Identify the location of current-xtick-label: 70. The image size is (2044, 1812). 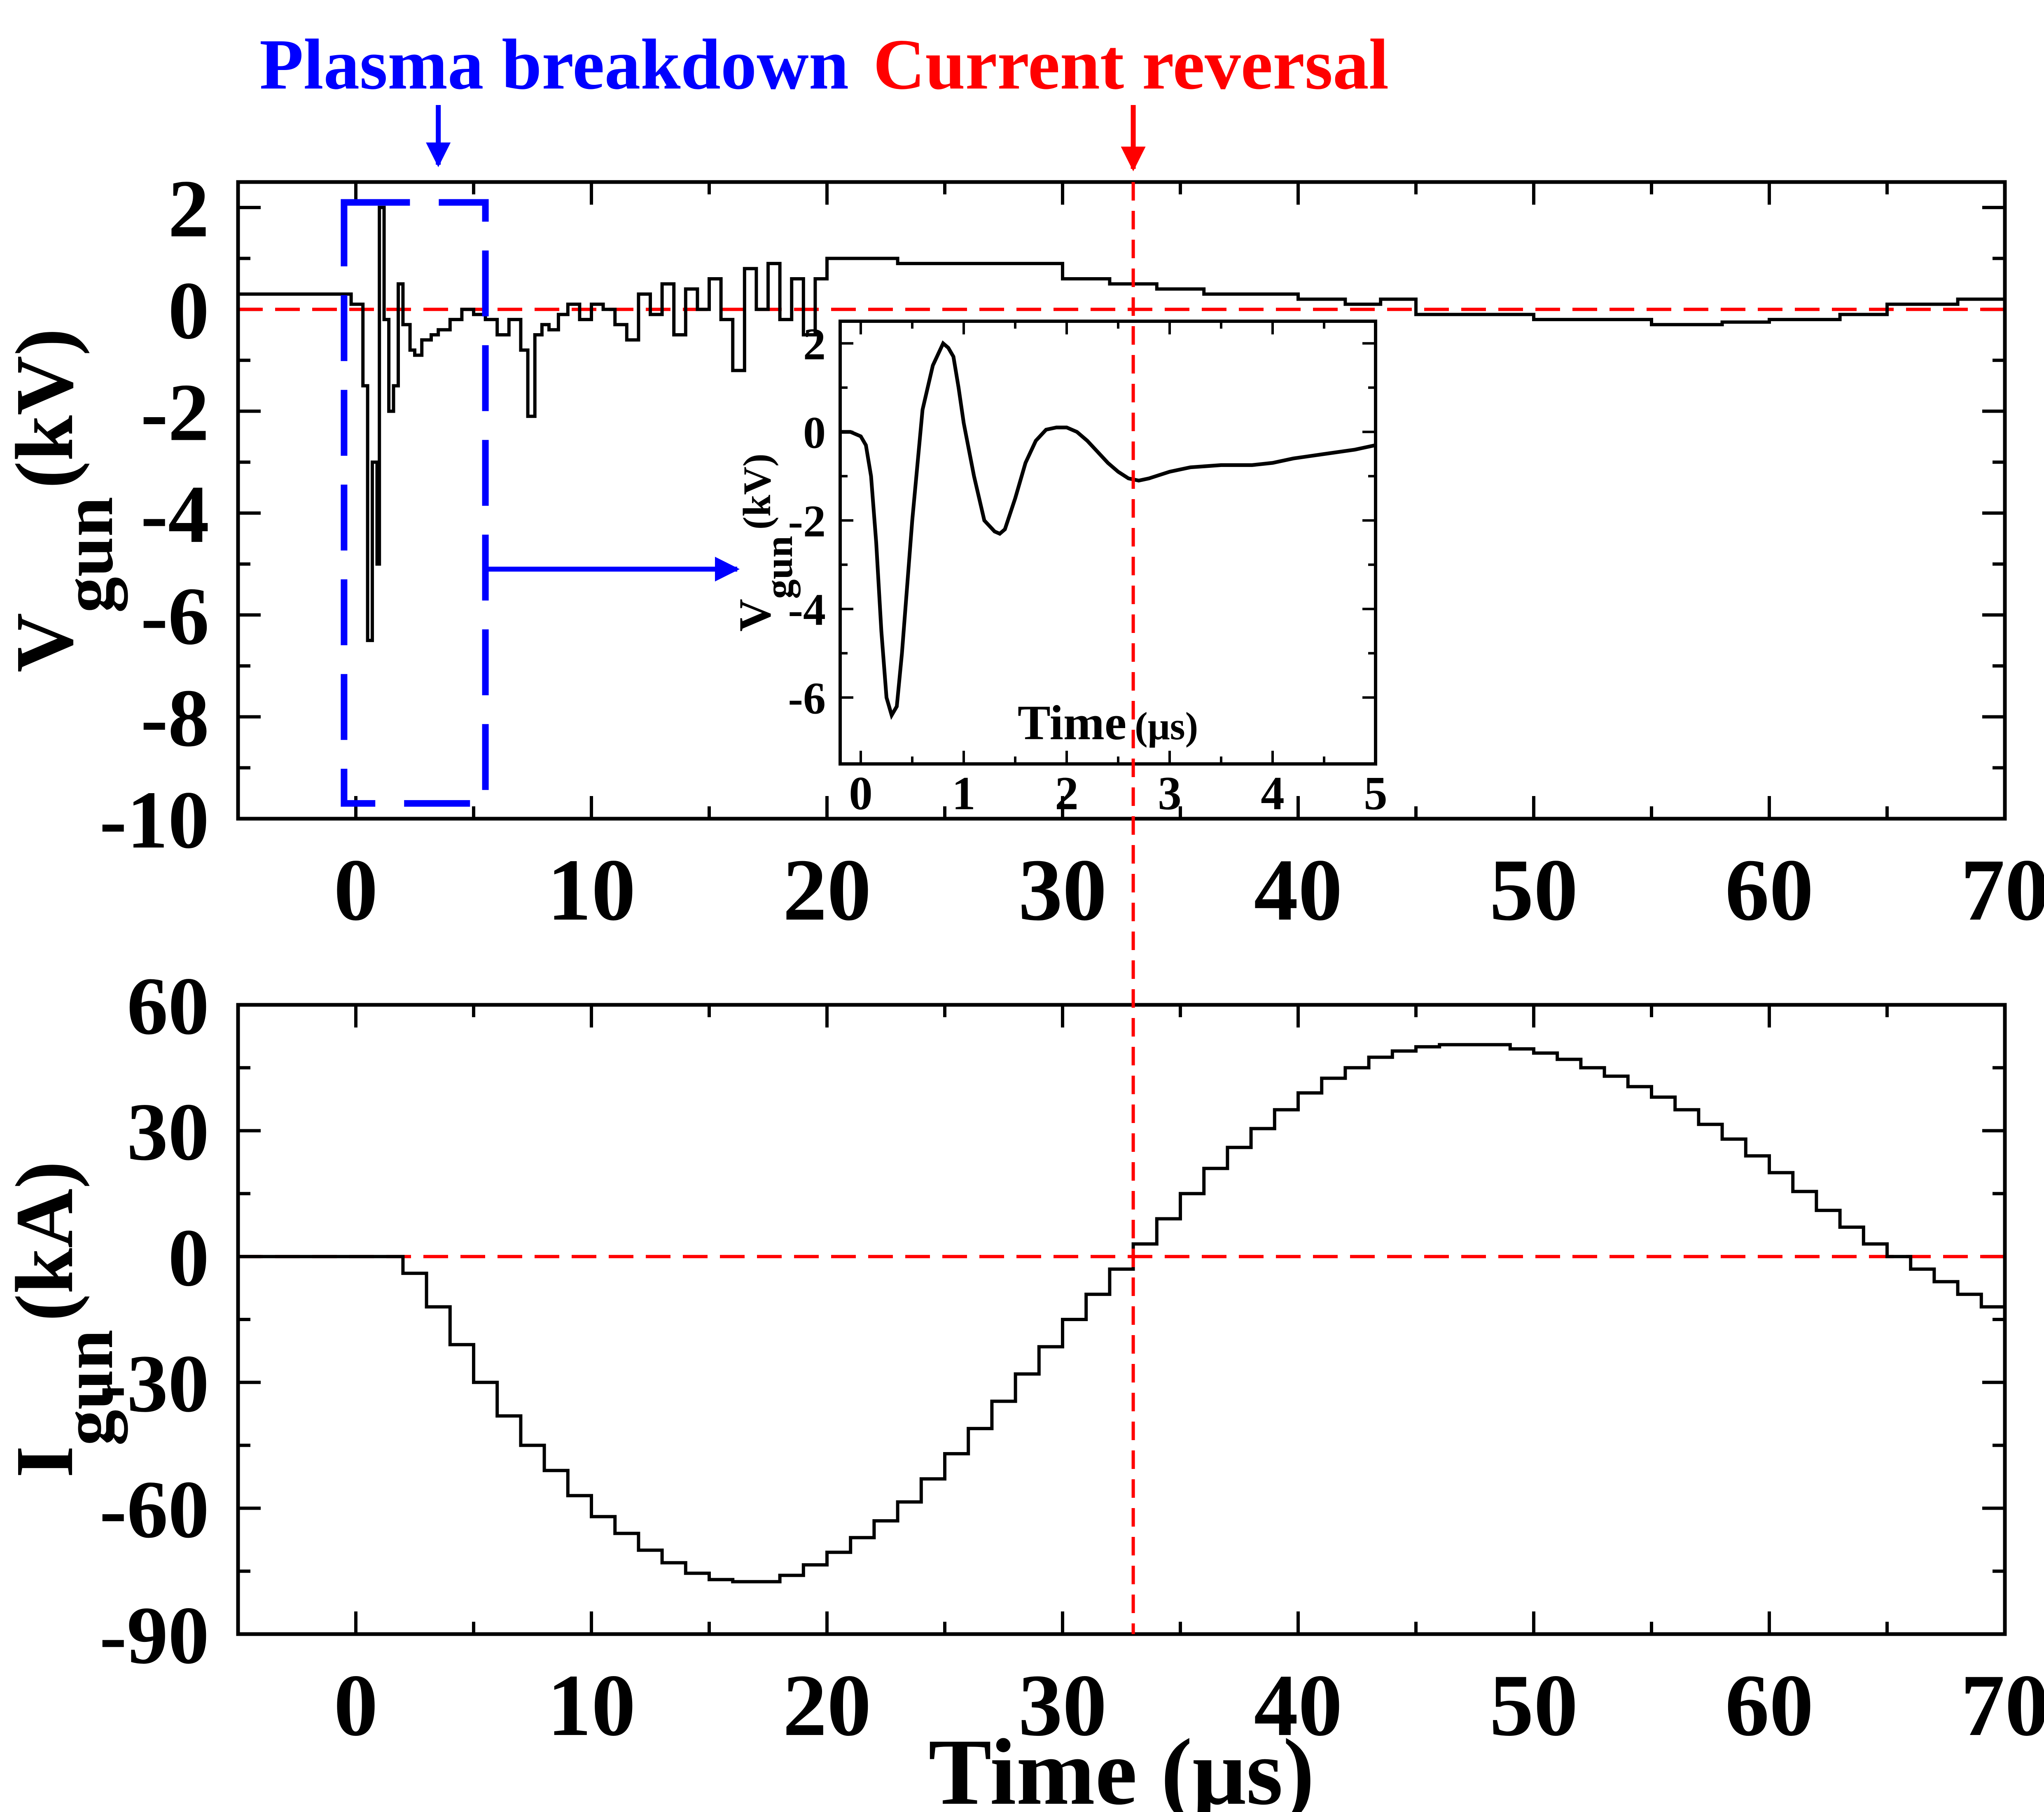
(2002, 1705).